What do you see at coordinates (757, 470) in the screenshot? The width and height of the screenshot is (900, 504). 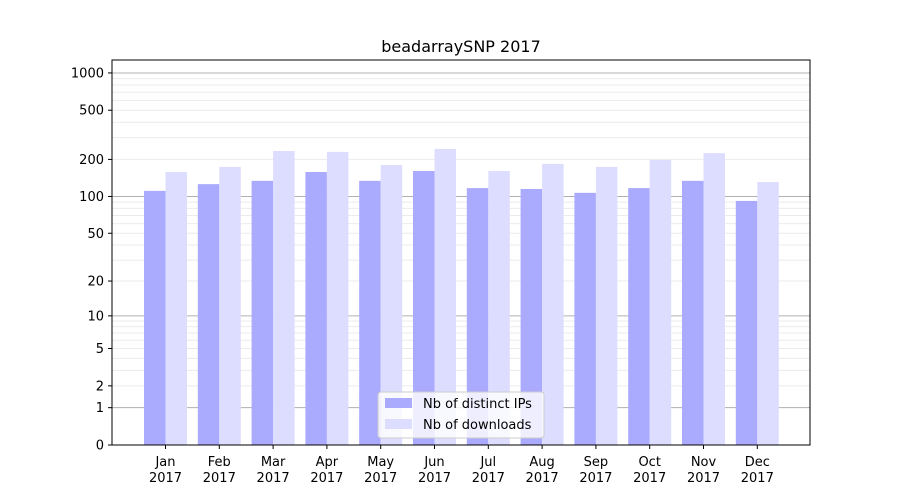 I see `x-tick-label: Dec 2017` at bounding box center [757, 470].